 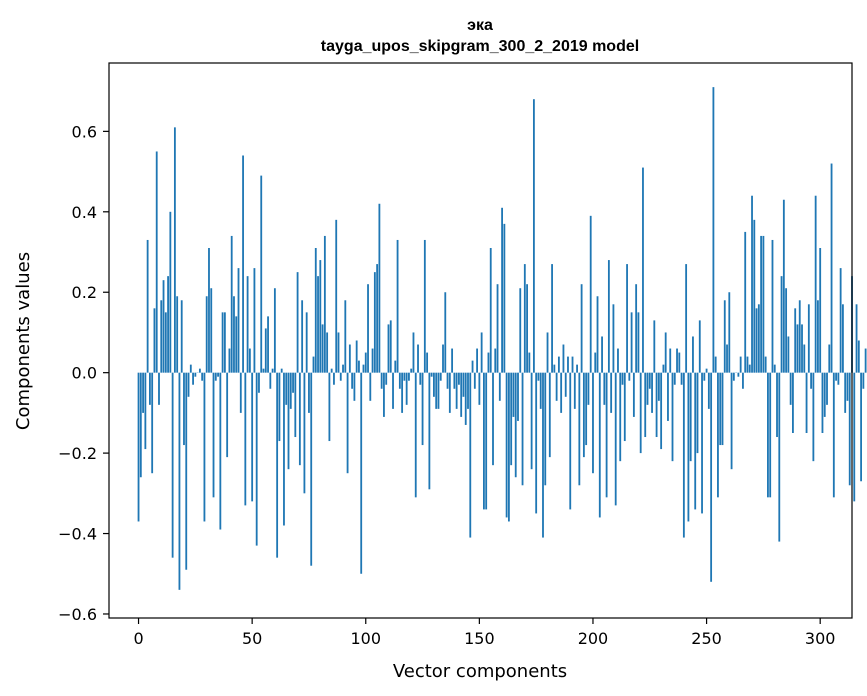 What do you see at coordinates (84, 131) in the screenshot?
I see `y-tick-label: 0.6` at bounding box center [84, 131].